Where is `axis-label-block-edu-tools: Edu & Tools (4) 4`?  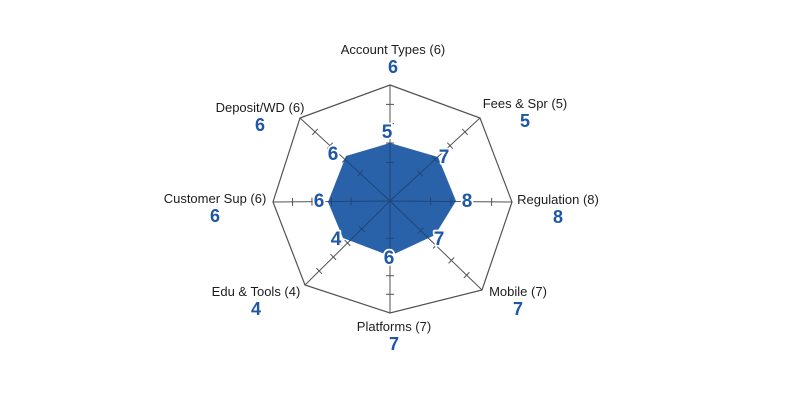
axis-label-block-edu-tools: Edu & Tools (4) 4 is located at coordinates (256, 301).